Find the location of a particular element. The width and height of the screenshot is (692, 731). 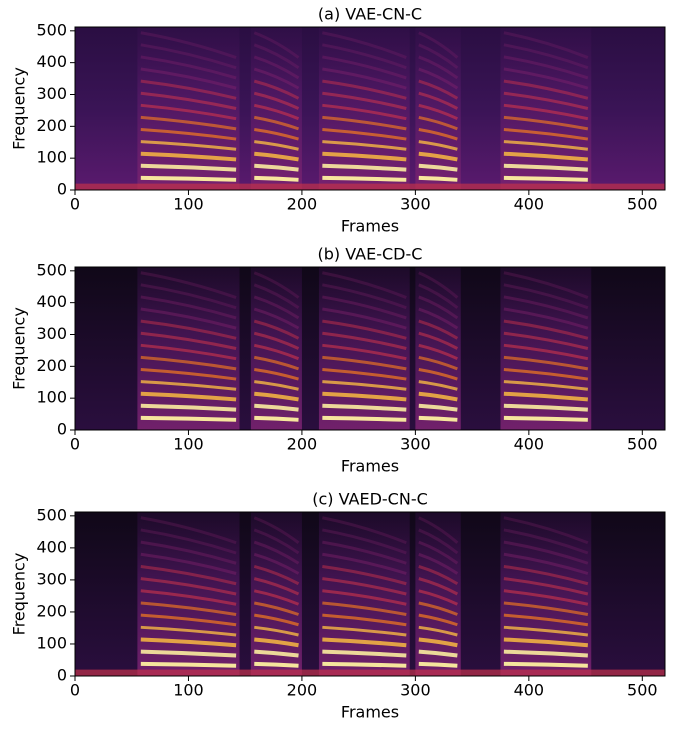

y-tick-label: 300 is located at coordinates (51, 333).